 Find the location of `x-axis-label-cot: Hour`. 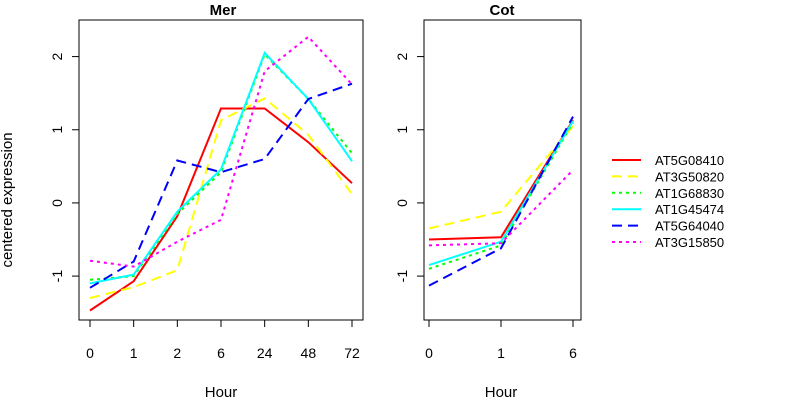

x-axis-label-cot: Hour is located at coordinates (501, 392).